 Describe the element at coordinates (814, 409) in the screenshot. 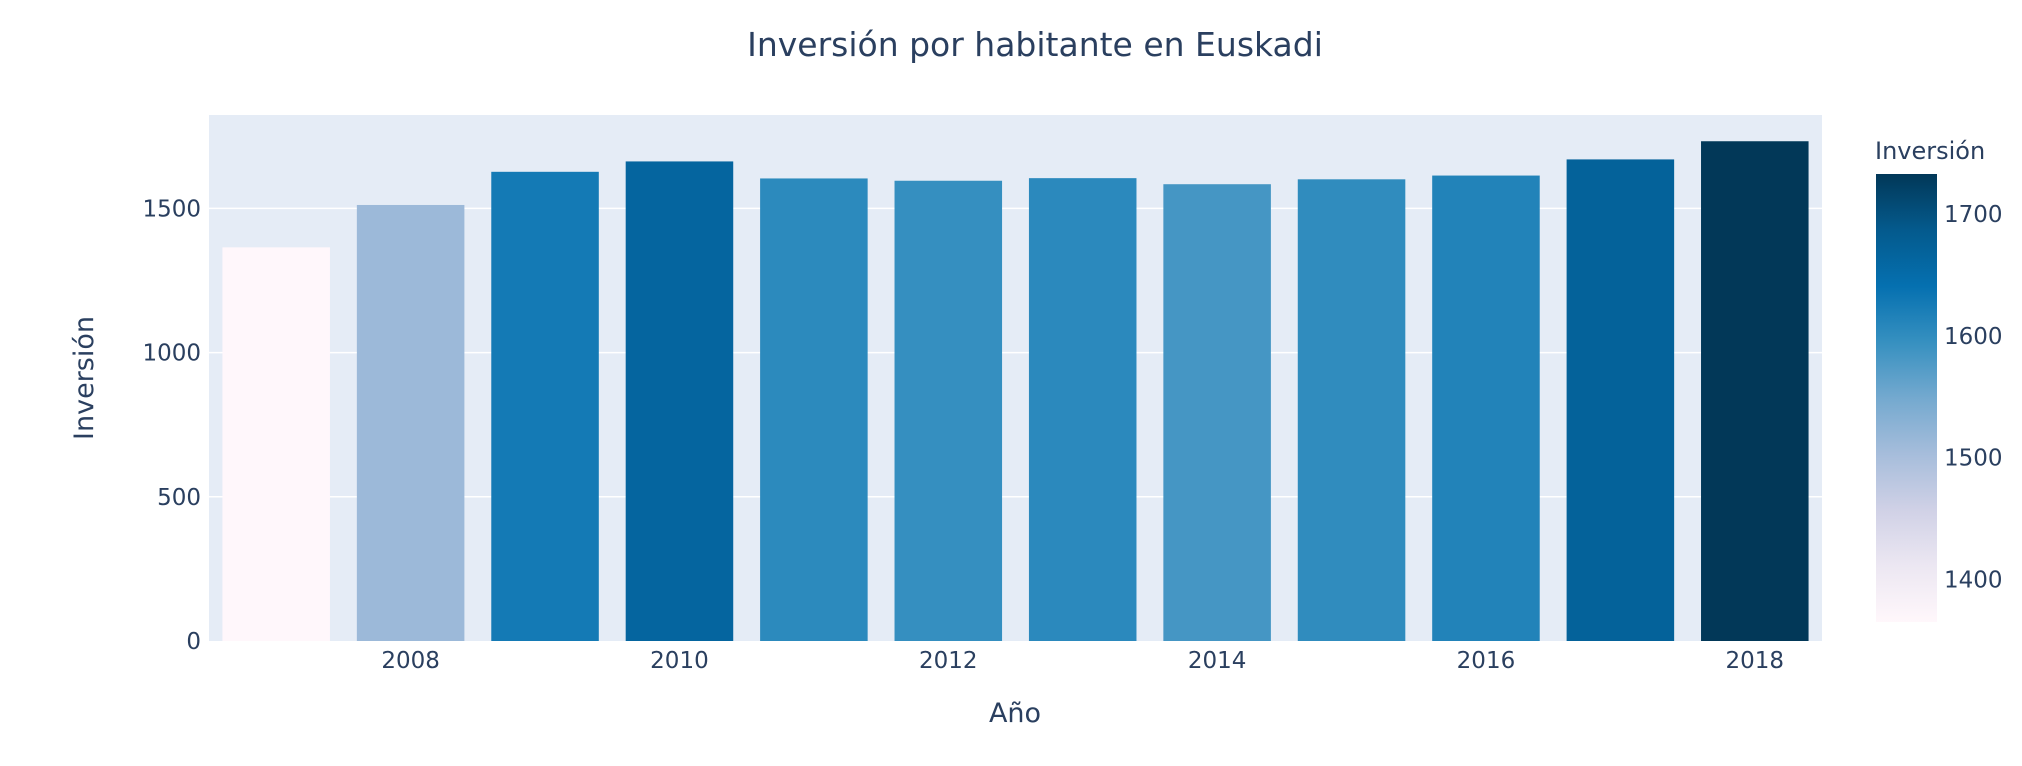

I see `bar-2011` at that location.